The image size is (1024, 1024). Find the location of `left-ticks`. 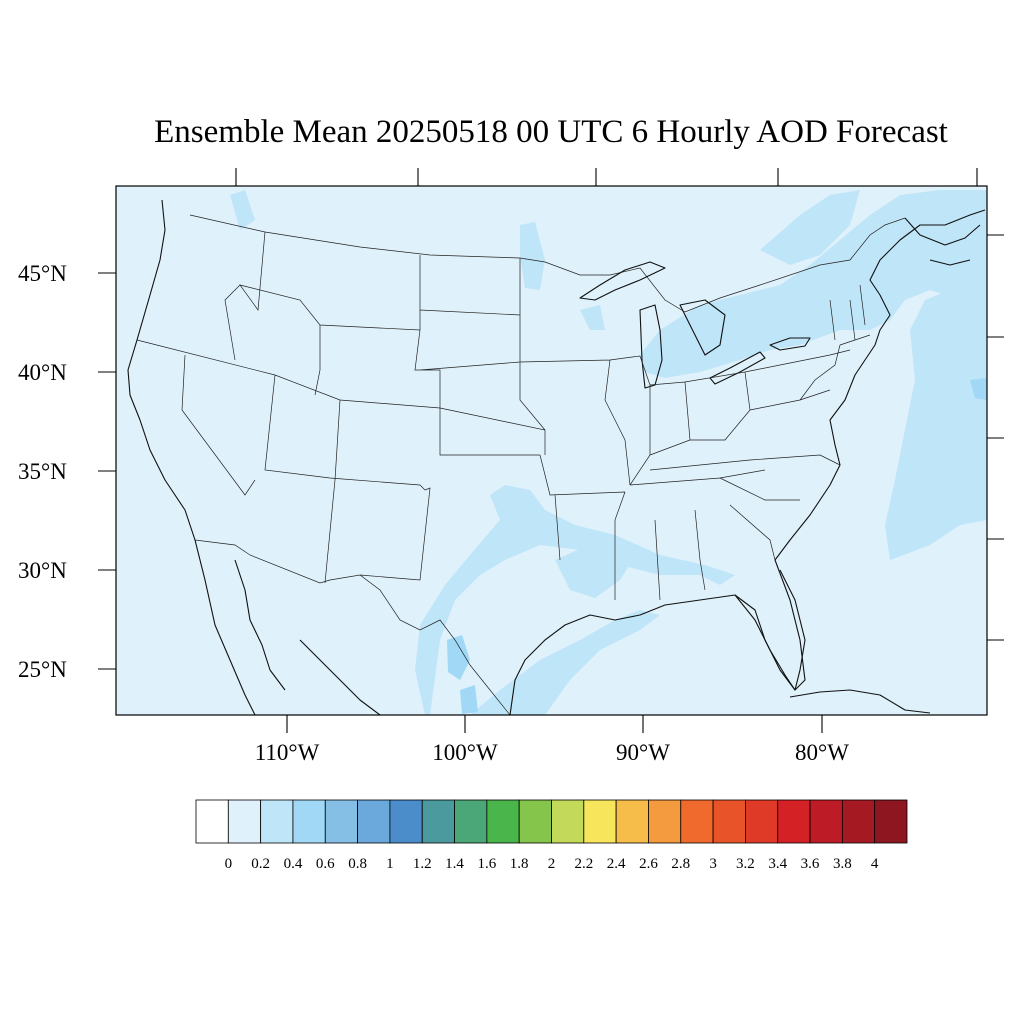

left-ticks is located at coordinates (107, 471).